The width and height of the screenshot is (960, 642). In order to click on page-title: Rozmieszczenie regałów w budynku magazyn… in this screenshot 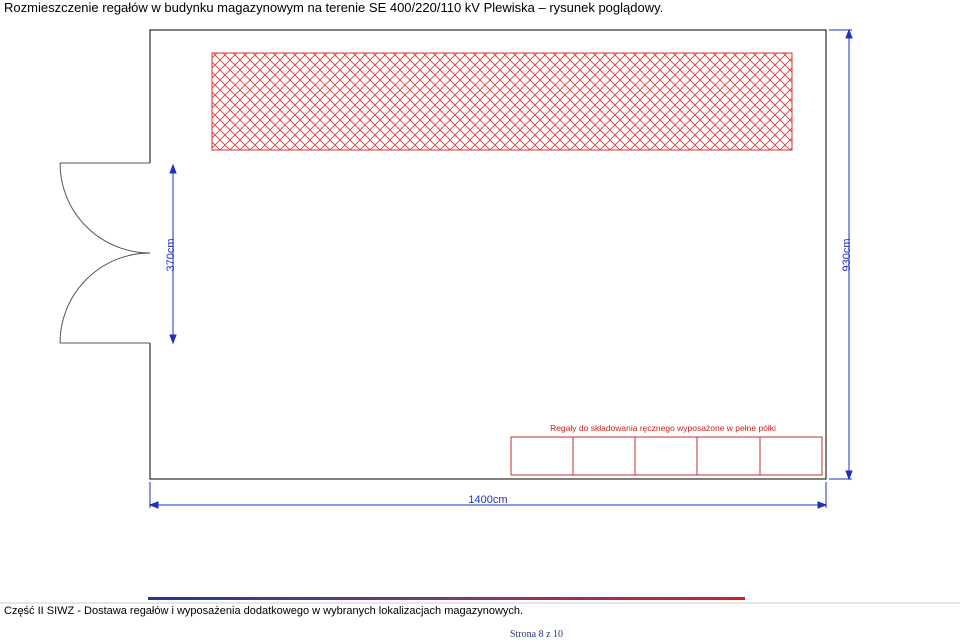, I will do `click(334, 7)`.